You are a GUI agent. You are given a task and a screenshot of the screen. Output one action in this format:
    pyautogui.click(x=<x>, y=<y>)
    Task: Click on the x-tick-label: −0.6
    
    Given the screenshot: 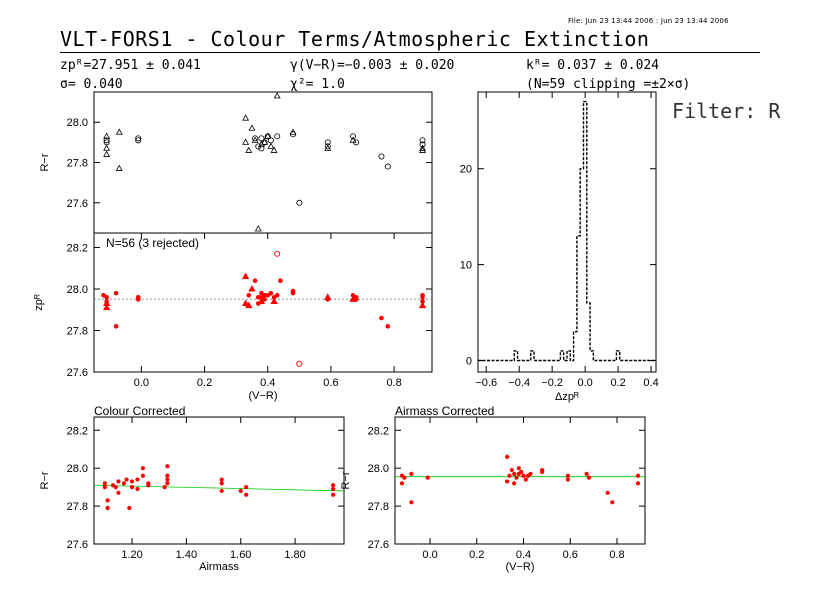 What is the action you would take?
    pyautogui.click(x=486, y=383)
    